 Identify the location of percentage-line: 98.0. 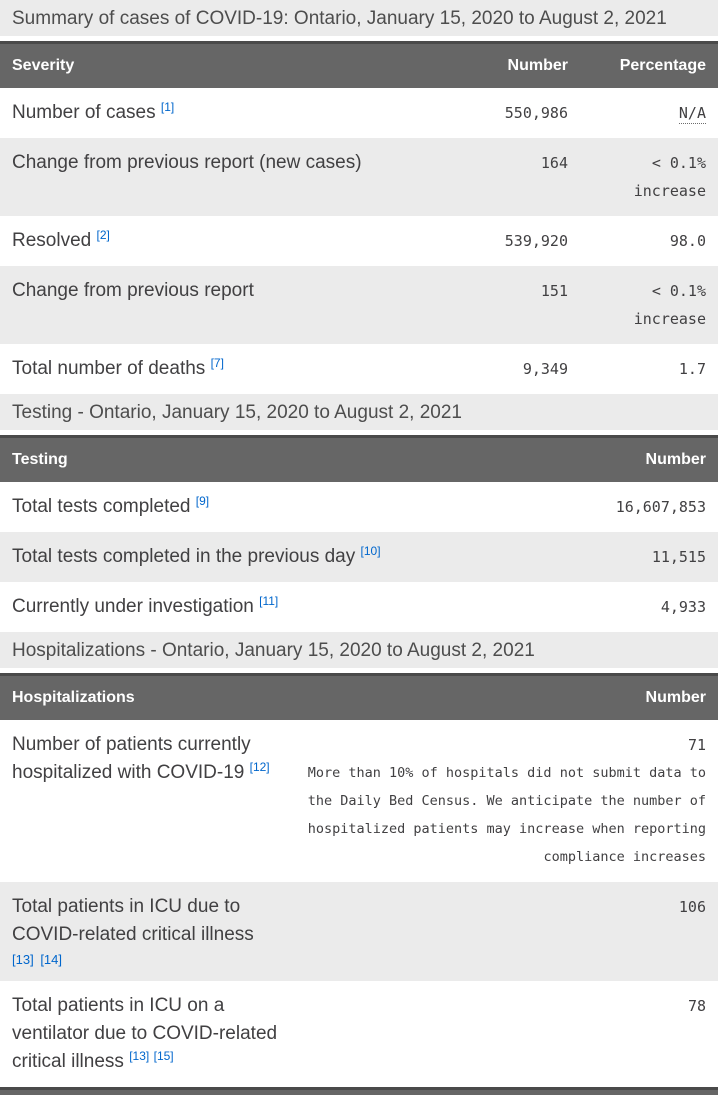
(687, 241).